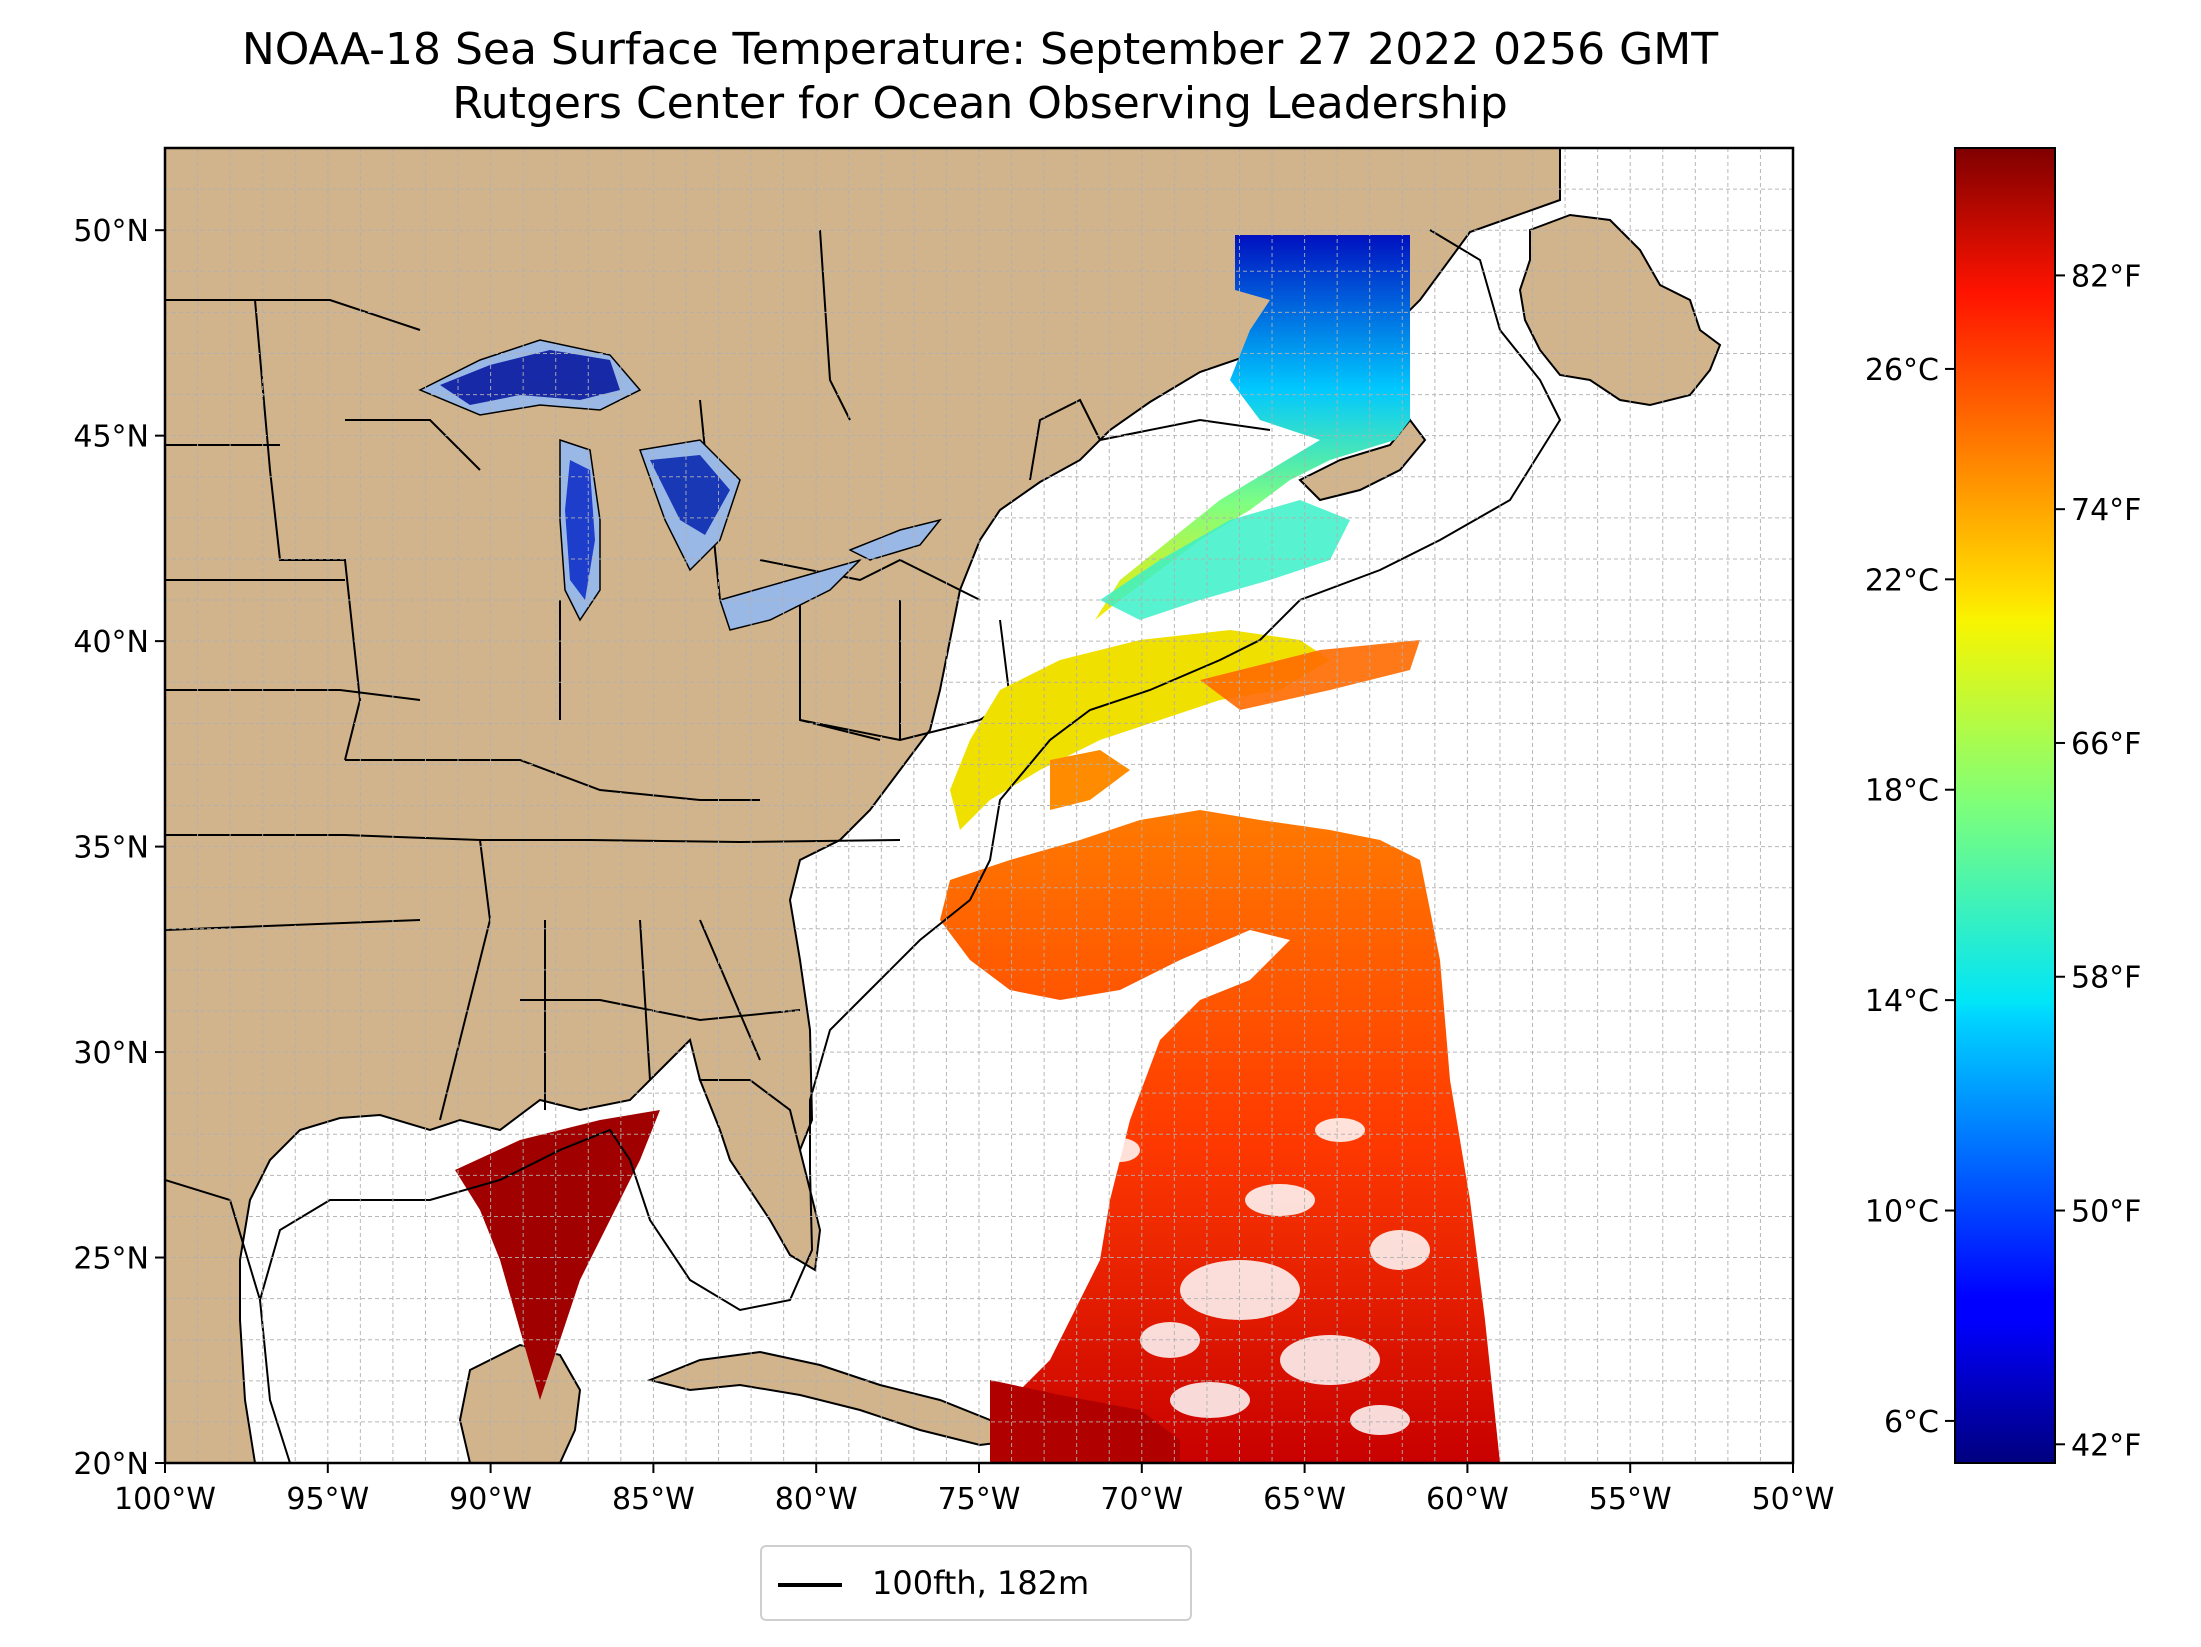 Image resolution: width=2201 pixels, height=1647 pixels. I want to click on newfoundland-land, so click(1620, 310).